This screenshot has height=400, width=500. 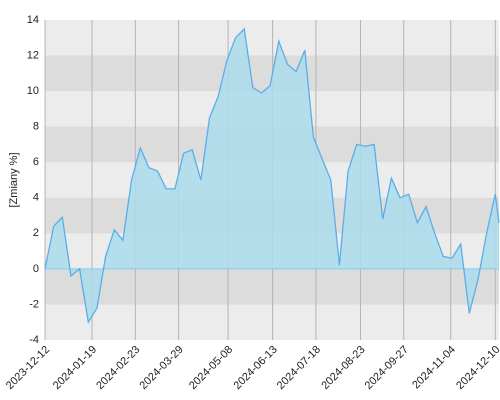 What do you see at coordinates (34, 340) in the screenshot?
I see `y-tick-label: -4` at bounding box center [34, 340].